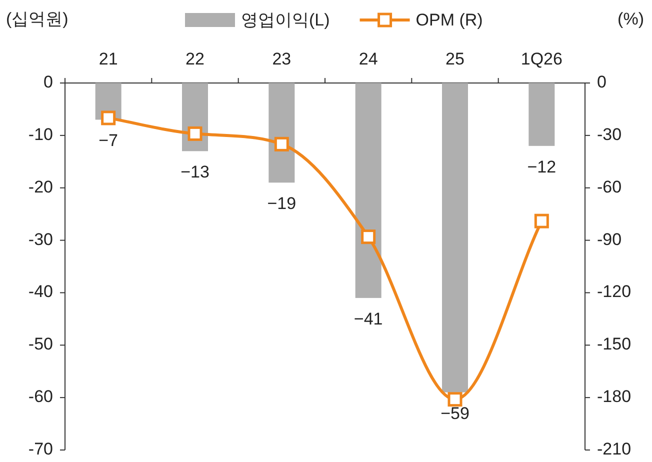 This screenshot has height=462, width=652. Describe the element at coordinates (609, 239) in the screenshot. I see `y2-tick-label: -90` at that location.